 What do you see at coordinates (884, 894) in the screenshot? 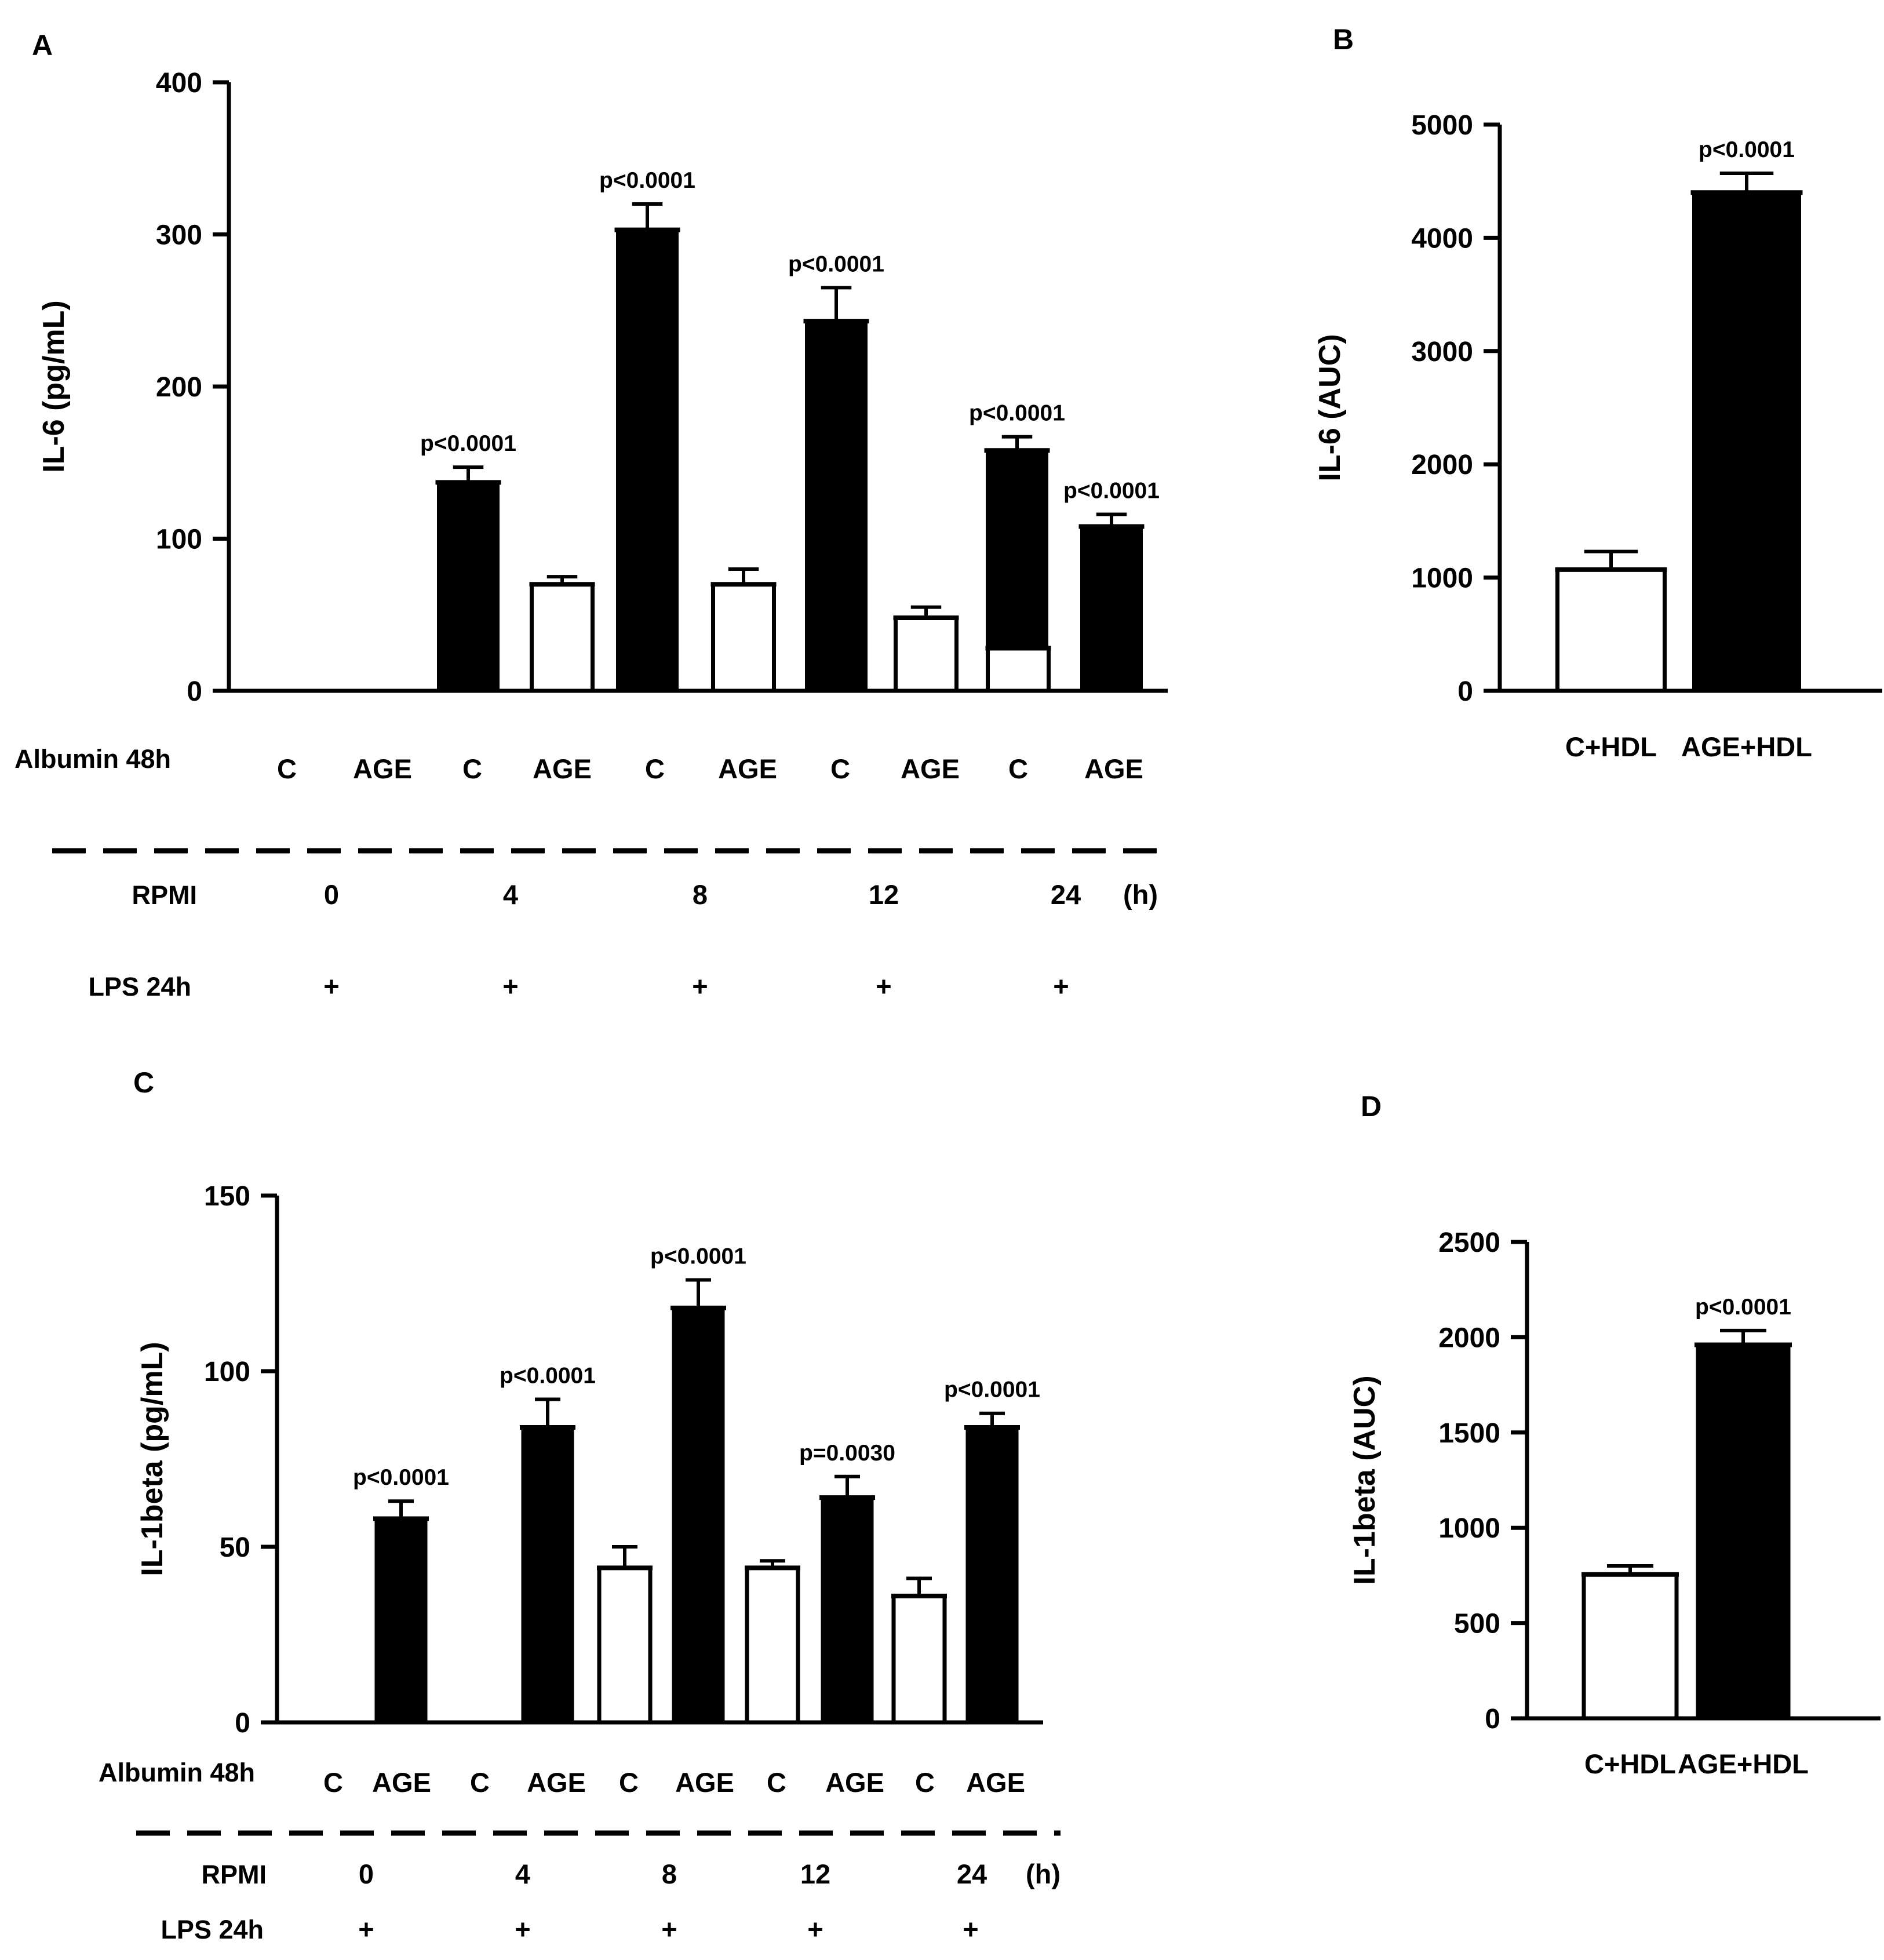
I see `rpmi-hours: 12` at bounding box center [884, 894].